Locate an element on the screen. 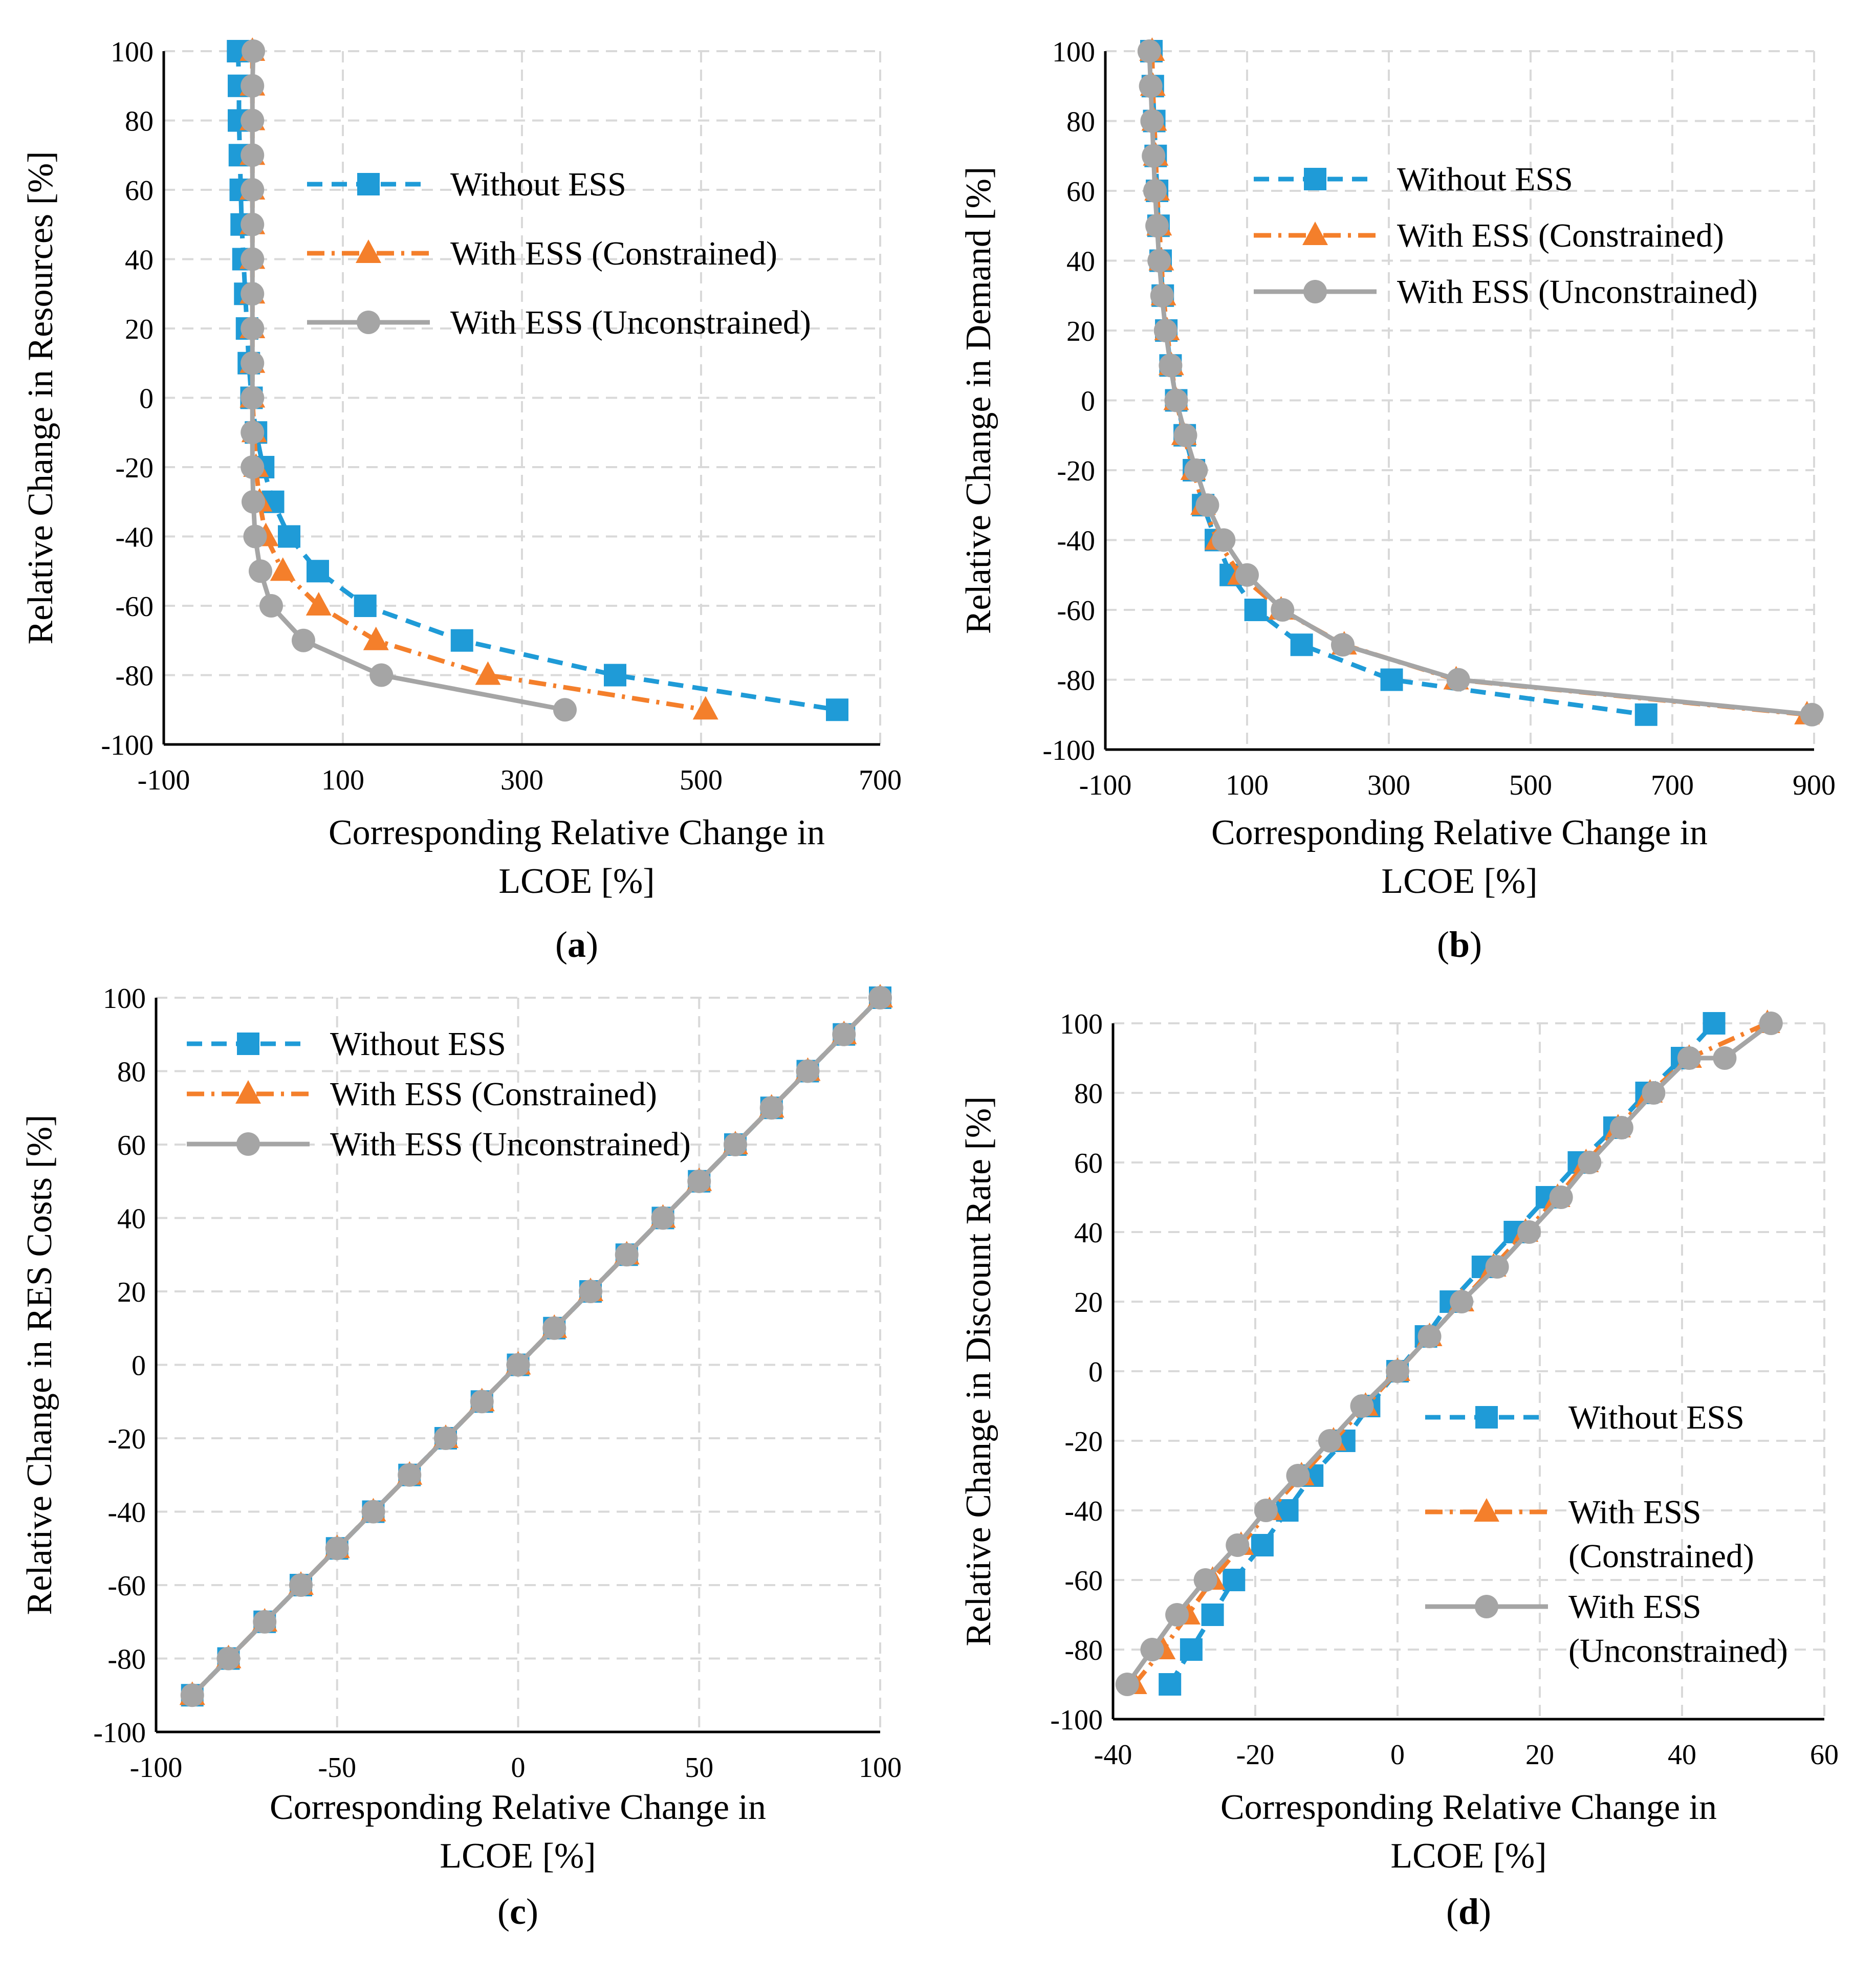 This screenshot has height=1976, width=1876. x-tick-label: 700 is located at coordinates (880, 780).